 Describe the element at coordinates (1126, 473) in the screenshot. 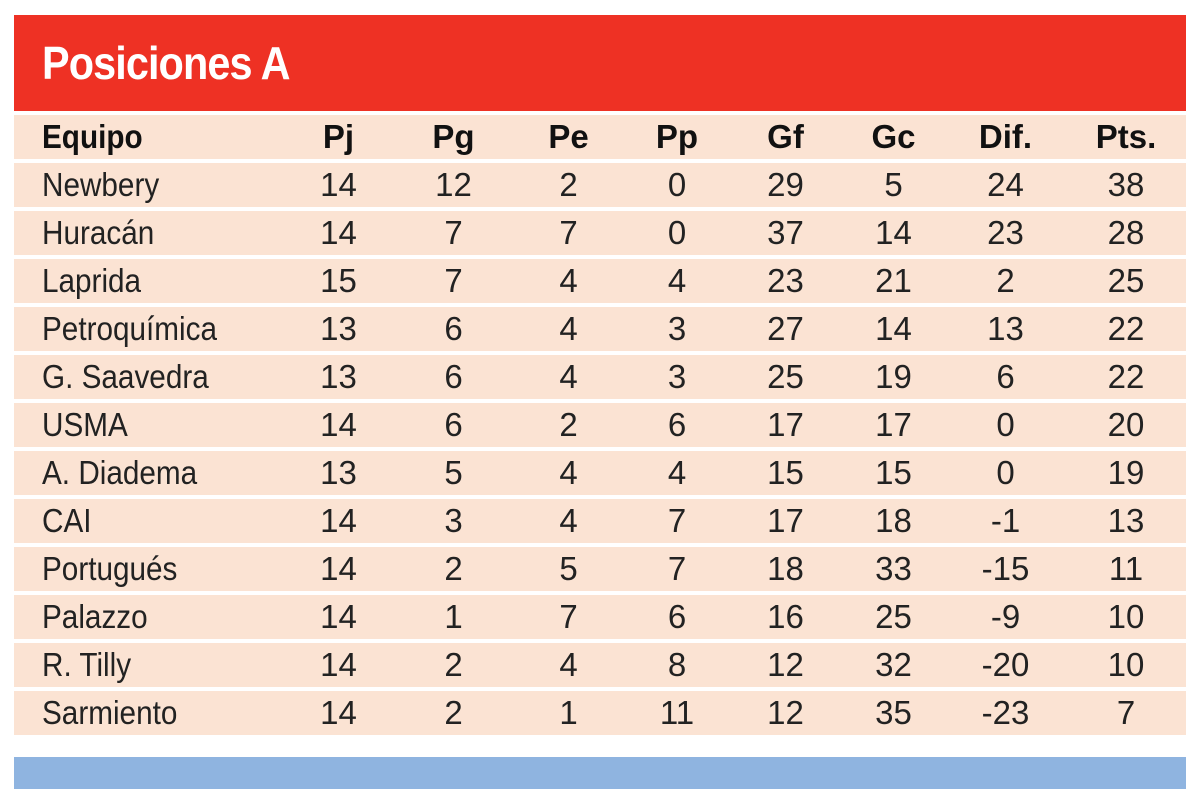

I see `cell-pts: 19` at that location.